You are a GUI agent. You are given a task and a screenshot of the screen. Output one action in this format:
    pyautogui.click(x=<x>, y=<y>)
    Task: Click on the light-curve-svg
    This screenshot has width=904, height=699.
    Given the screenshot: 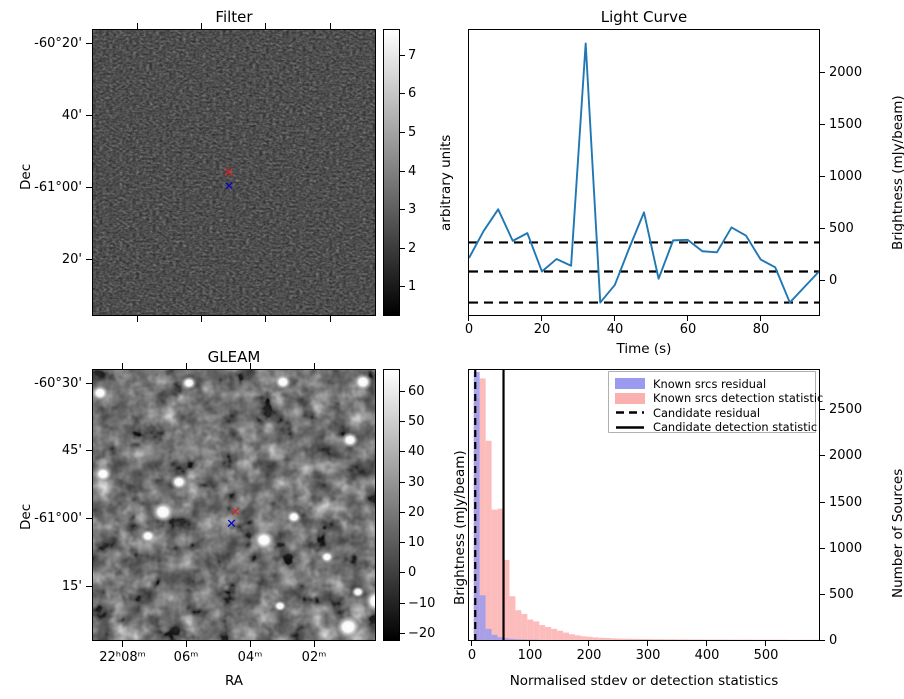 What is the action you would take?
    pyautogui.click(x=644, y=173)
    